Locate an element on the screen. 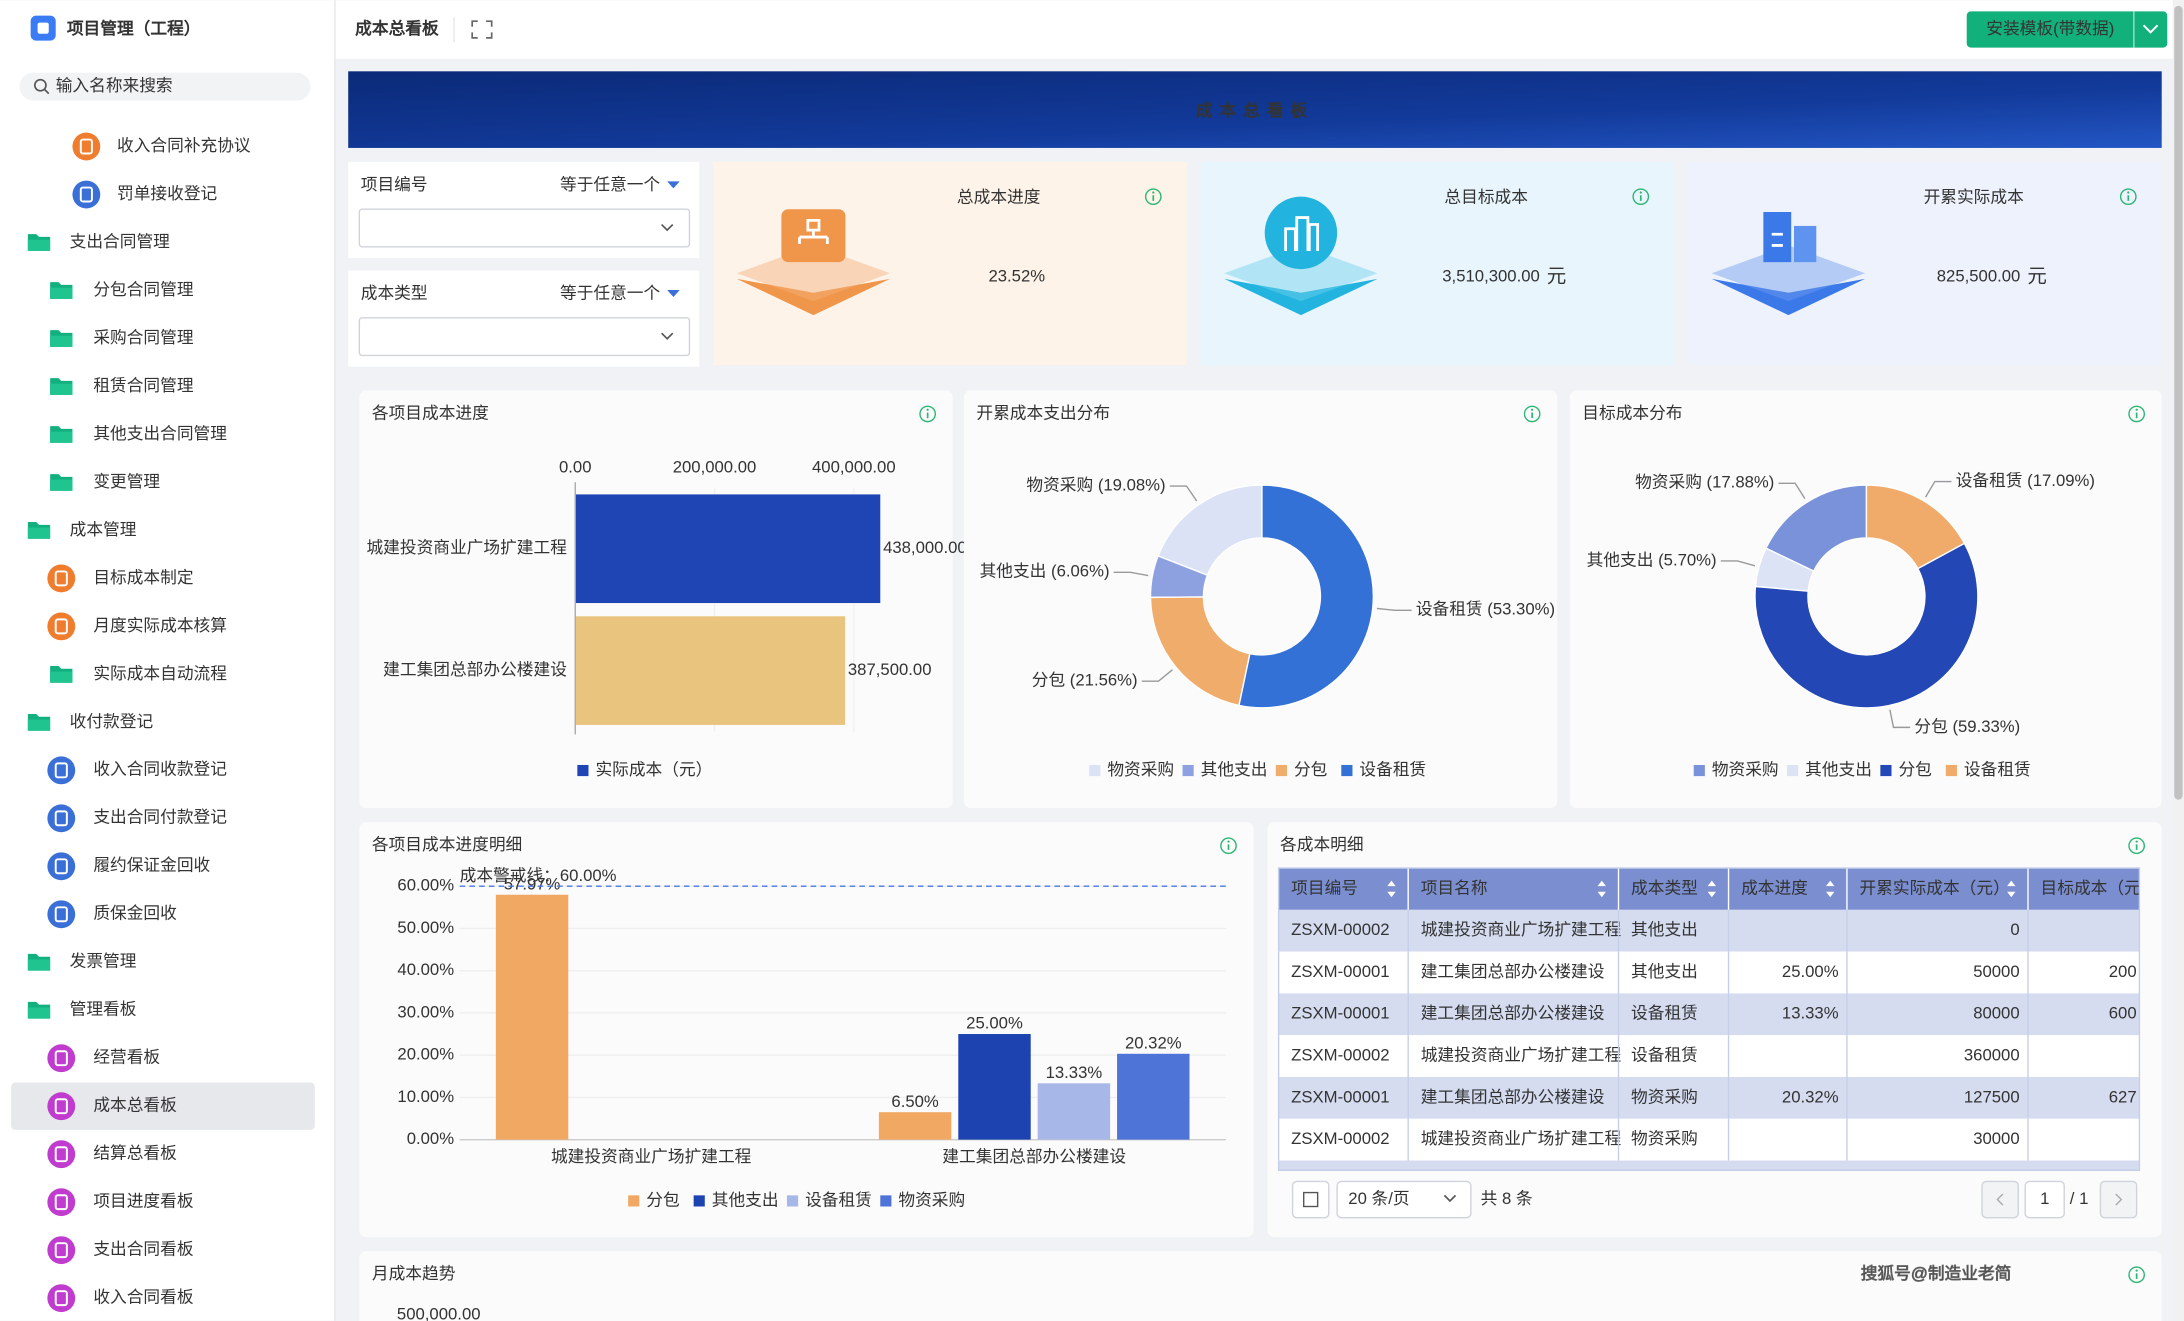 This screenshot has height=1321, width=2184. panel is located at coordinates (1260, 599).